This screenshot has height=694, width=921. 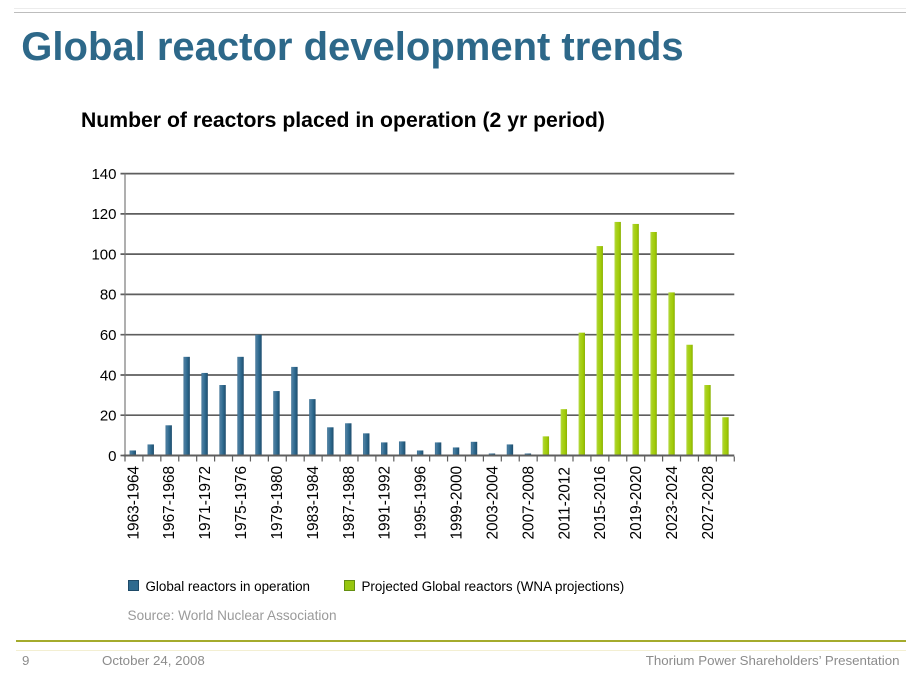 I want to click on svg-text: 1995-1996, so click(x=421, y=503).